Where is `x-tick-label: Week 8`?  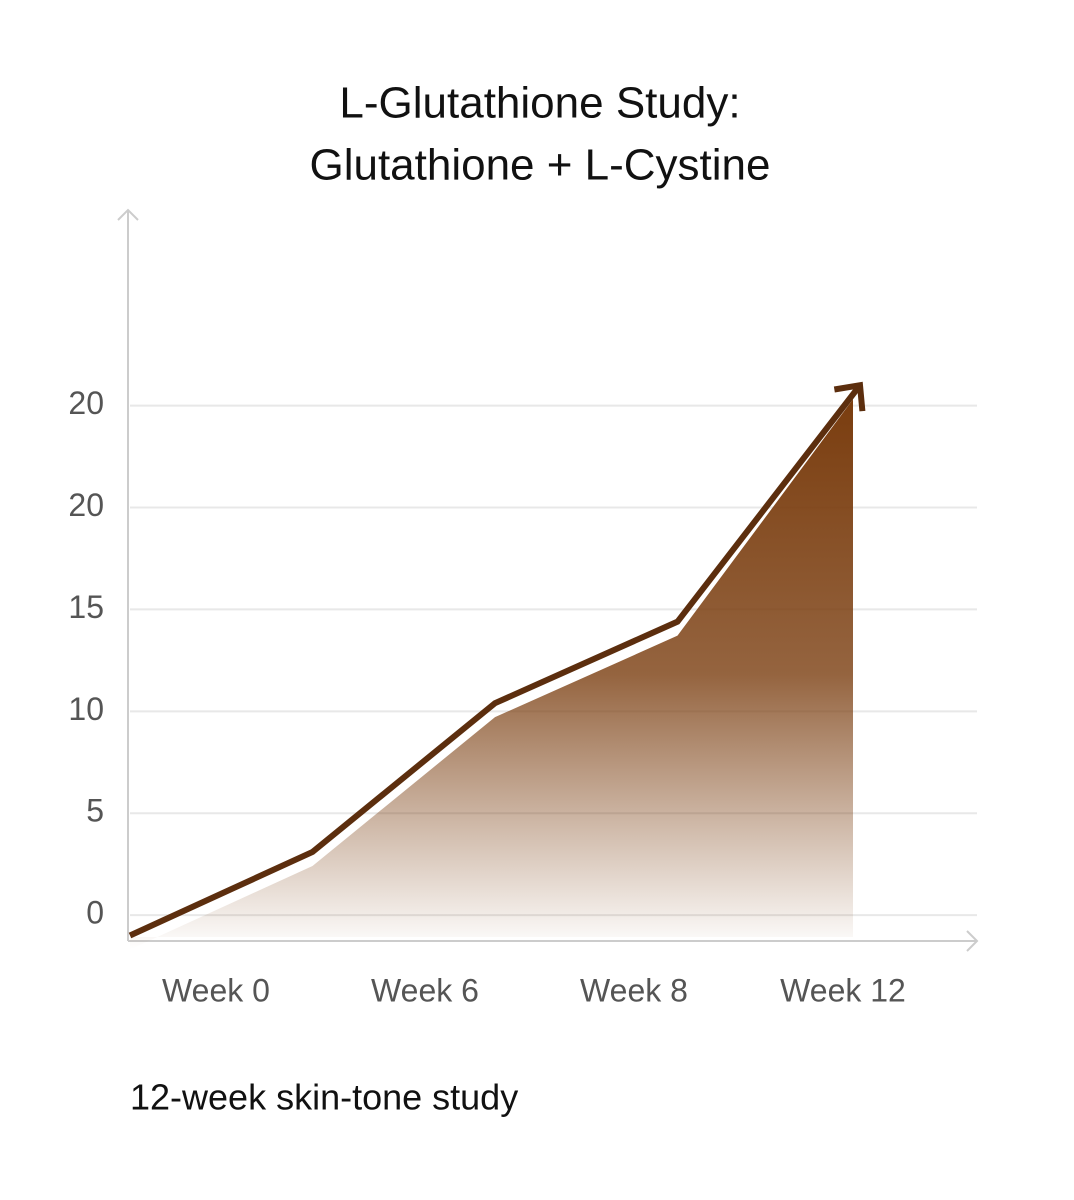
x-tick-label: Week 8 is located at coordinates (634, 990).